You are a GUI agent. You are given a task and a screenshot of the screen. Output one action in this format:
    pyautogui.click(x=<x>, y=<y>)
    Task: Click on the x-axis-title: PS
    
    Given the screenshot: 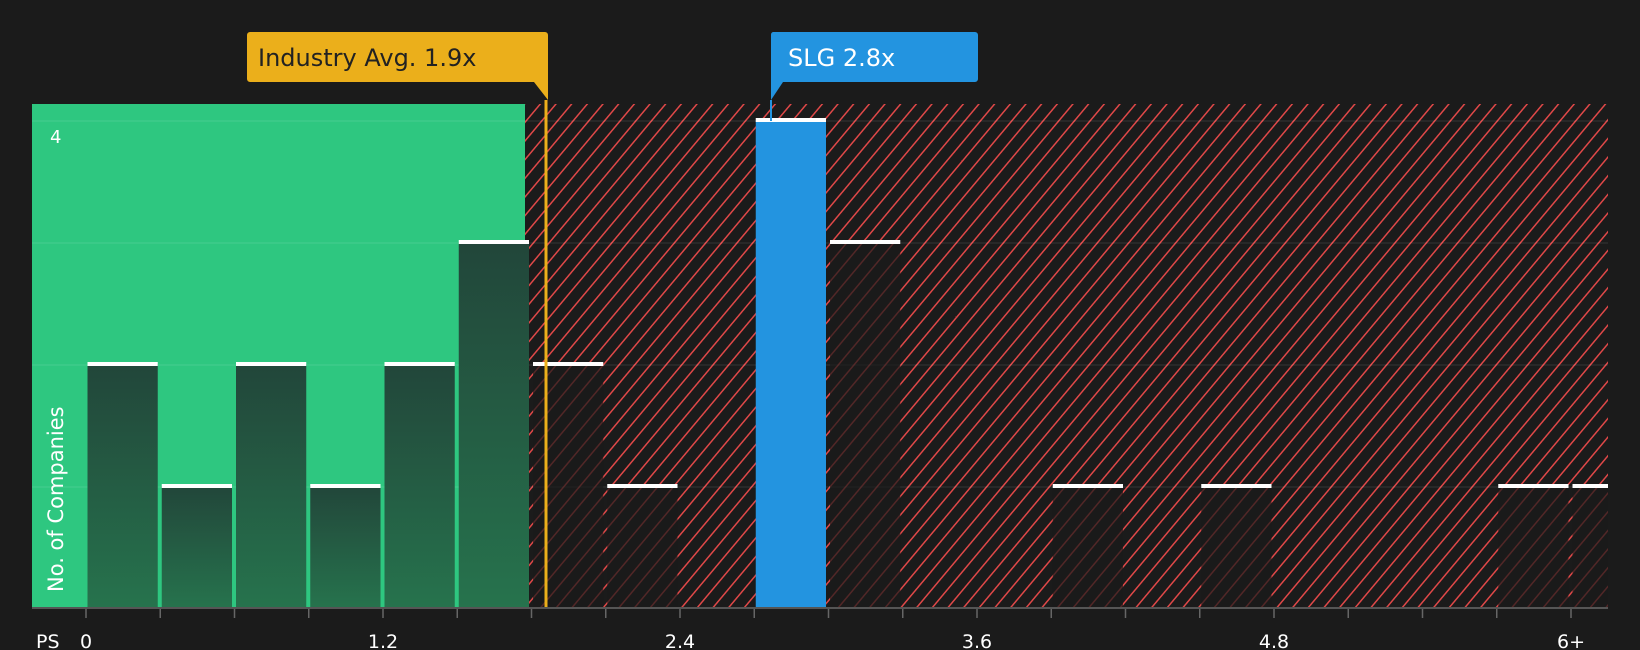 What is the action you would take?
    pyautogui.click(x=48, y=640)
    